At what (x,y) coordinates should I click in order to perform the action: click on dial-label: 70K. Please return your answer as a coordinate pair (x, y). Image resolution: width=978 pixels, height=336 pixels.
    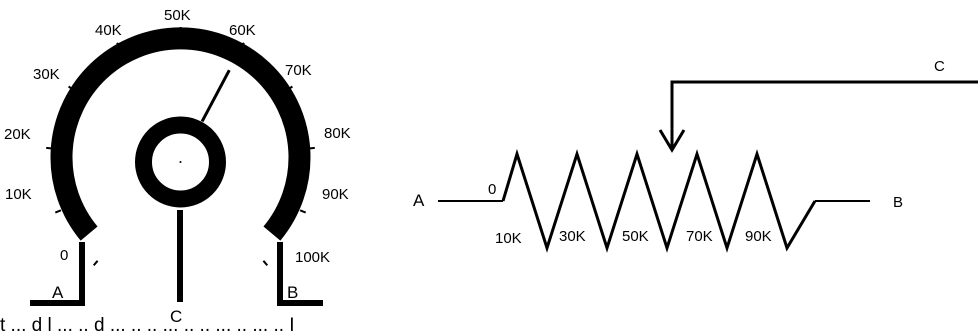
    Looking at the image, I should click on (298, 70).